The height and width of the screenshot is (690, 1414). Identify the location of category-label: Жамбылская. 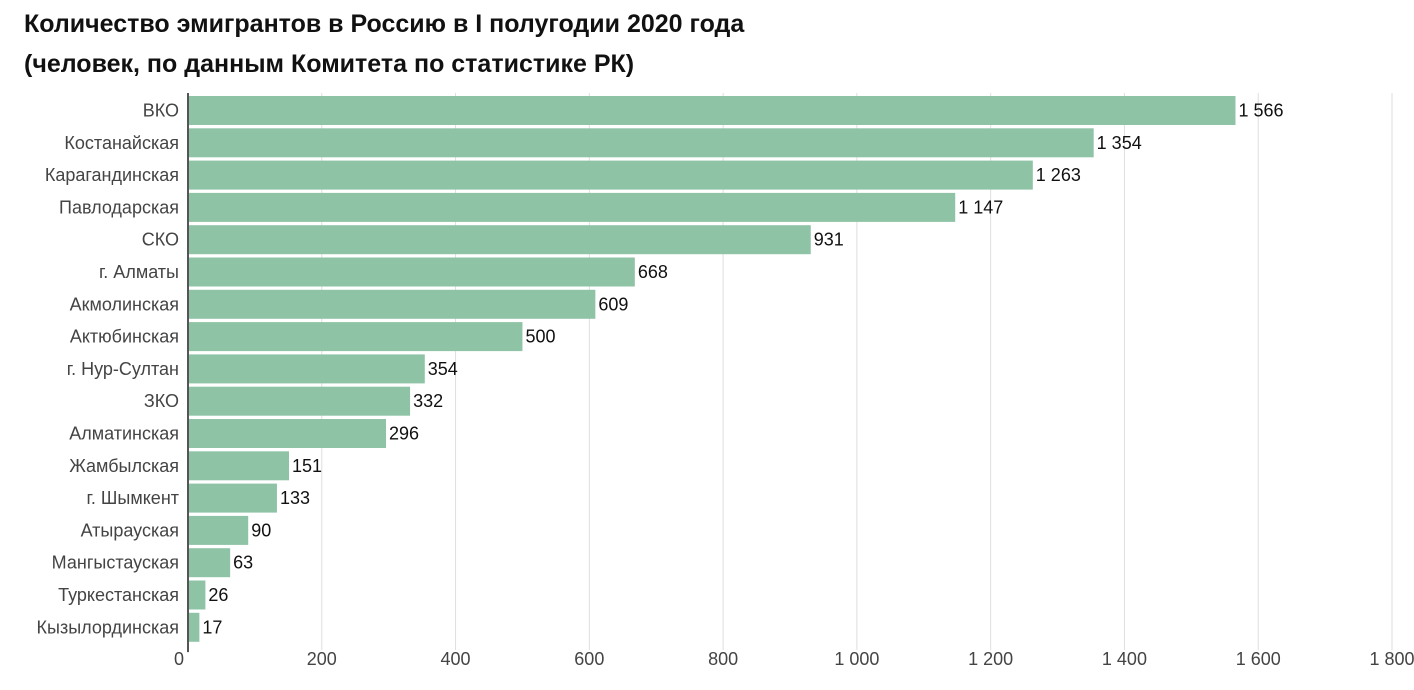
(124, 466).